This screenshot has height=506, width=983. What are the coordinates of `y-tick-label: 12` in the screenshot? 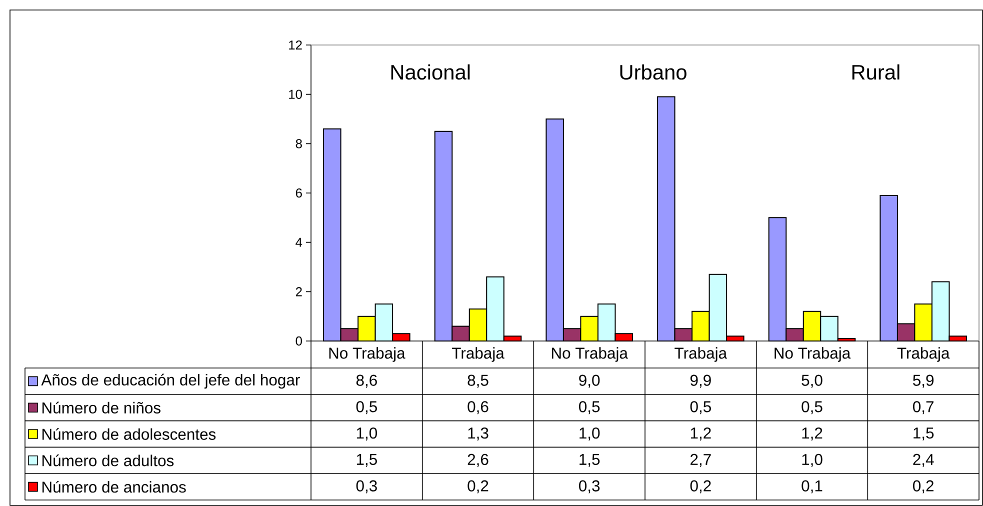 It's located at (295, 45).